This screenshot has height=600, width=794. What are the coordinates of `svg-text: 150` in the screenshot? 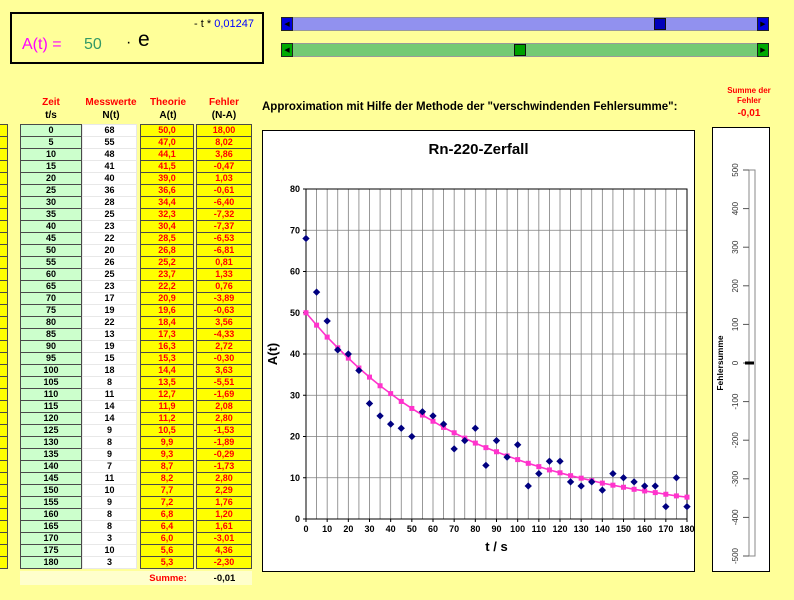 It's located at (623, 529).